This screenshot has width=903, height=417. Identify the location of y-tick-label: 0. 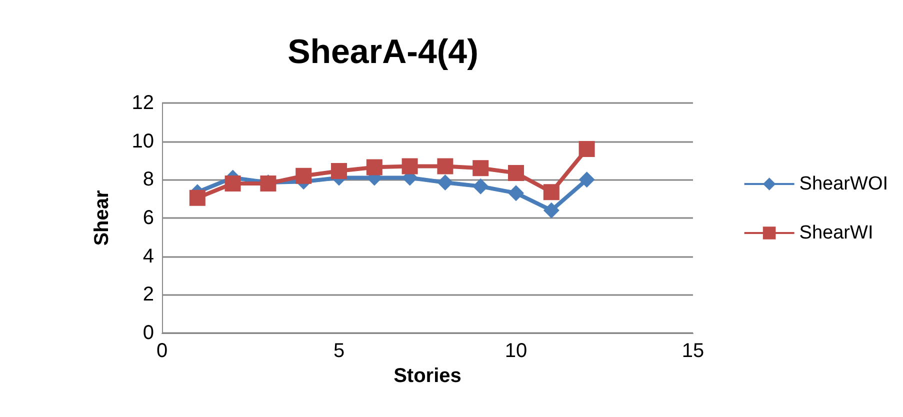
(148, 333).